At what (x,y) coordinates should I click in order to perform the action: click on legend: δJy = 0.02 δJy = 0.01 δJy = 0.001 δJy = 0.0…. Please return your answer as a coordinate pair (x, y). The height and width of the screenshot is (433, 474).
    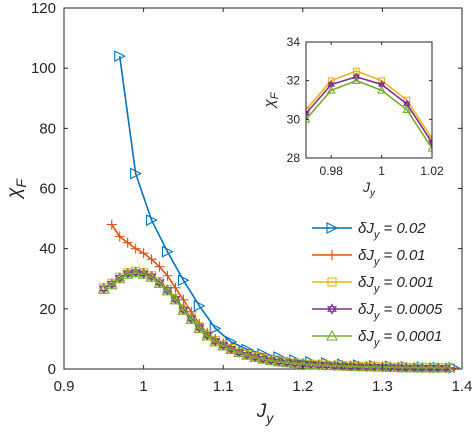
    Looking at the image, I should click on (377, 284).